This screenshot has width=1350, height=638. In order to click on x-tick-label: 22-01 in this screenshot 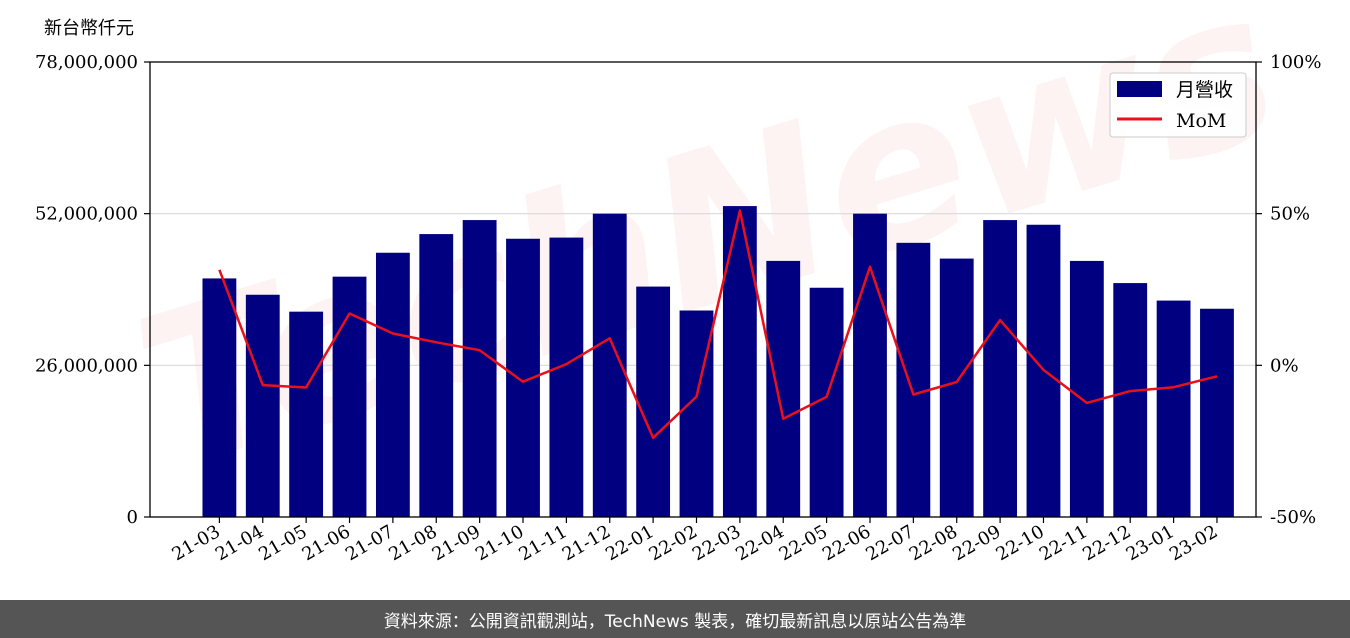, I will do `click(629, 543)`.